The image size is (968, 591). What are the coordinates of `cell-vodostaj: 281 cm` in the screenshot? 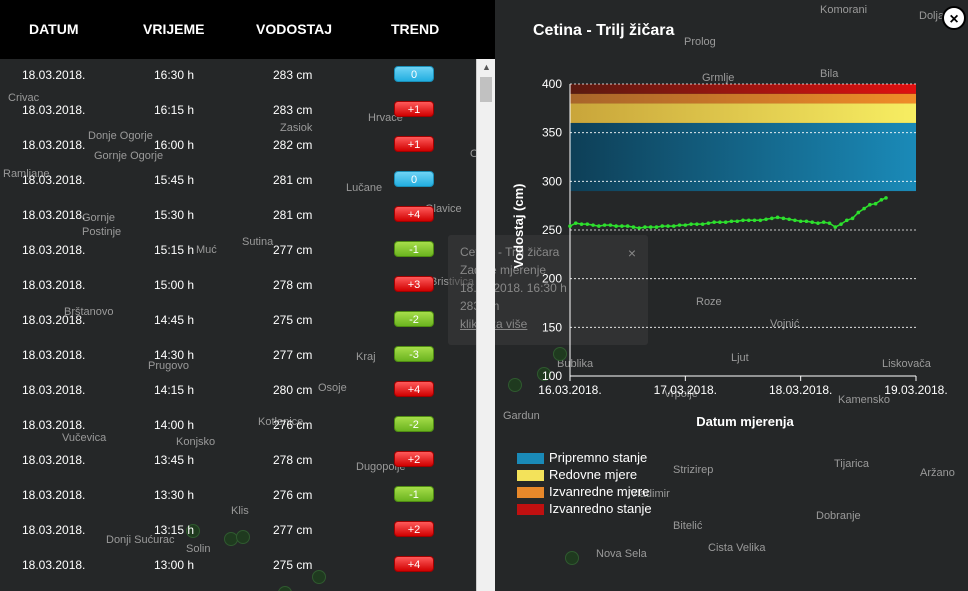 It's located at (293, 180).